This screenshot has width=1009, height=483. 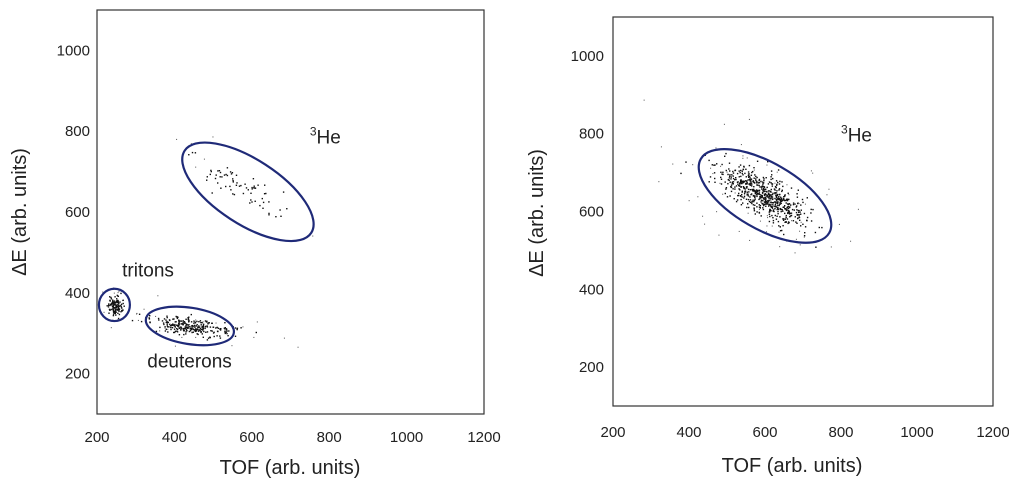 I want to click on left-gate-3he-contour, so click(x=248, y=192).